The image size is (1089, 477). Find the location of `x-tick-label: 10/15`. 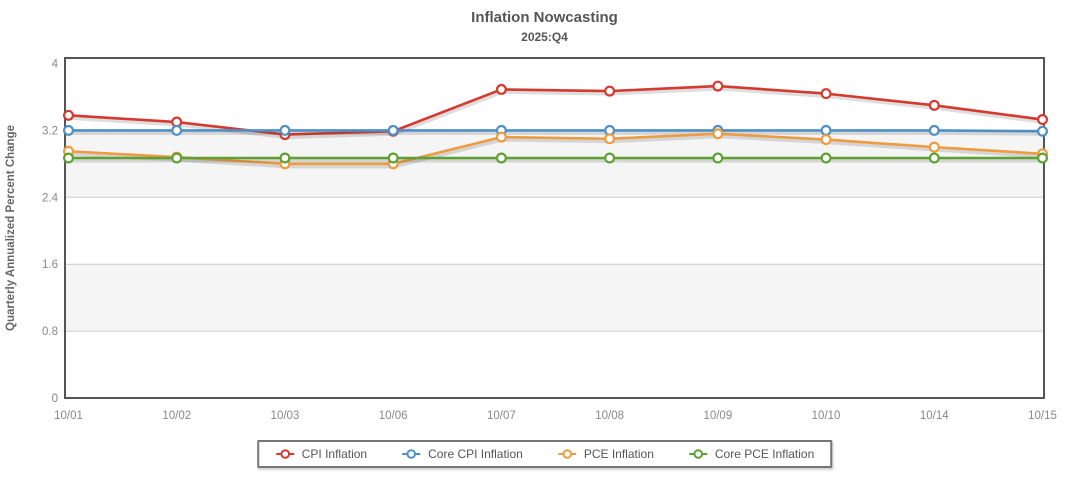

x-tick-label: 10/15 is located at coordinates (1042, 416).